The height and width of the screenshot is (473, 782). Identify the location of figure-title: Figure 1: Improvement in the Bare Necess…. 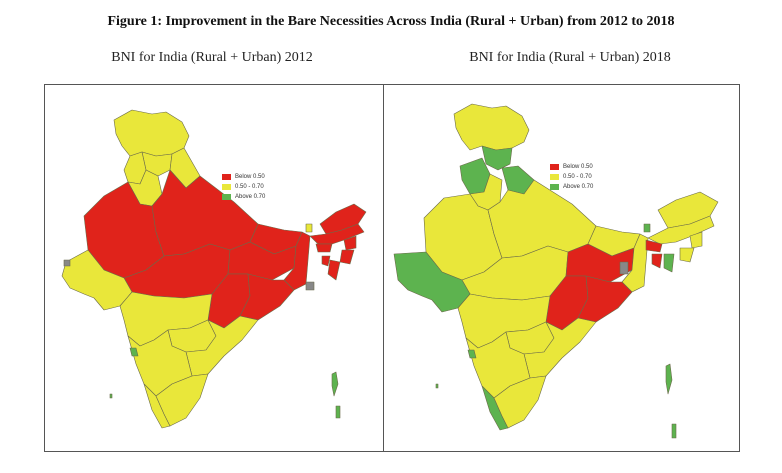
(391, 21).